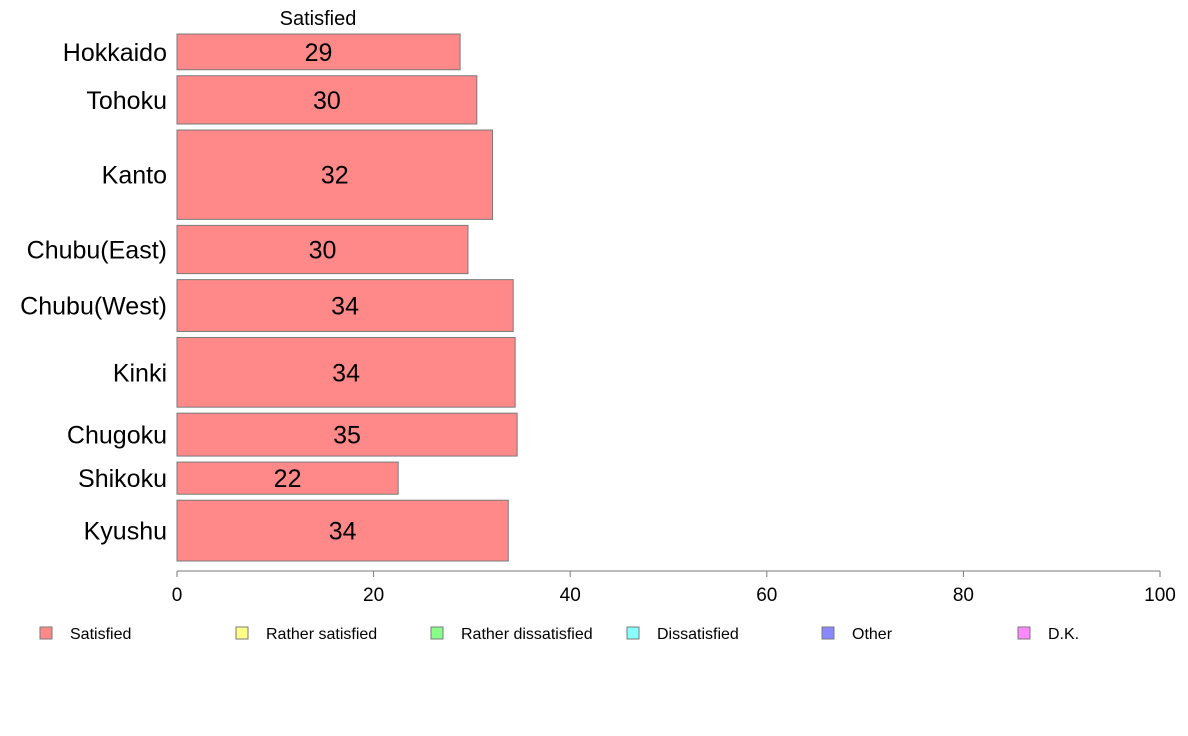 This screenshot has height=736, width=1188. Describe the element at coordinates (134, 176) in the screenshot. I see `category-label: Kanto` at that location.